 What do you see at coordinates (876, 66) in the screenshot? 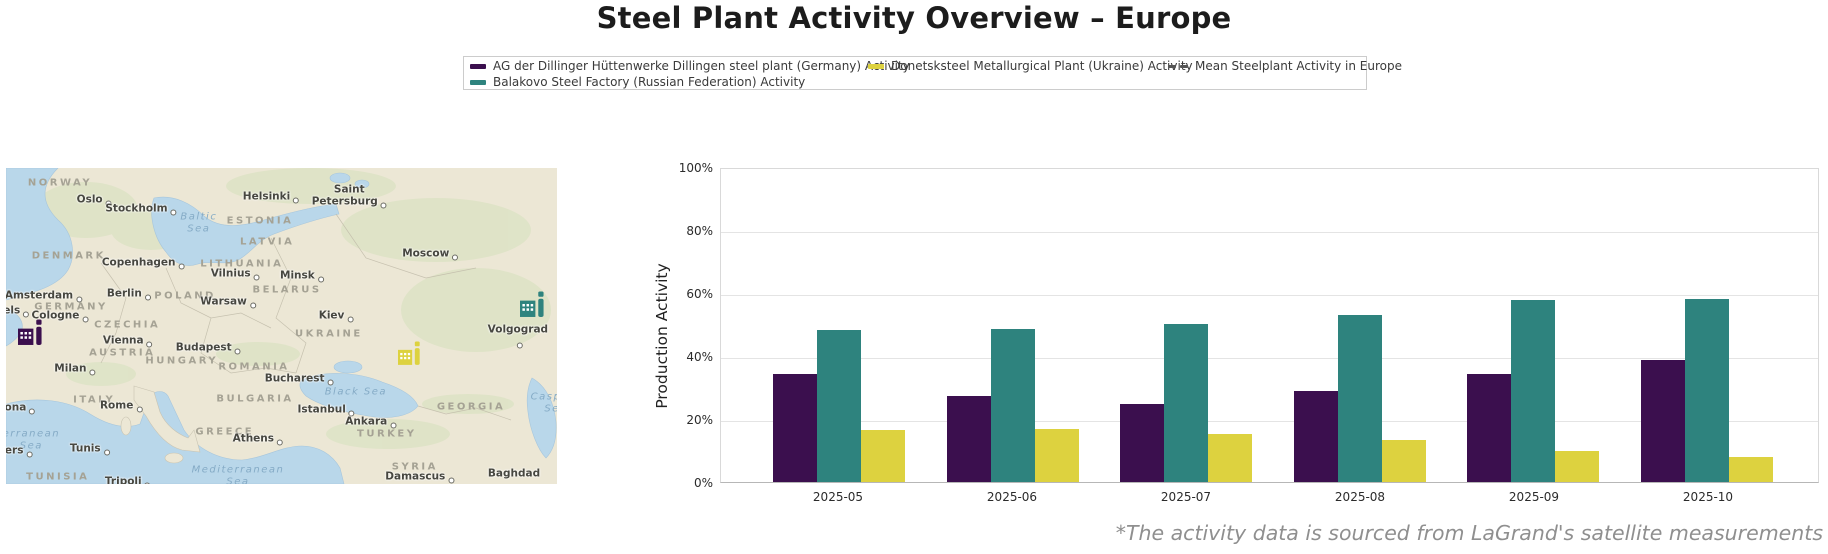
I see `legend-swatch-donetsk` at bounding box center [876, 66].